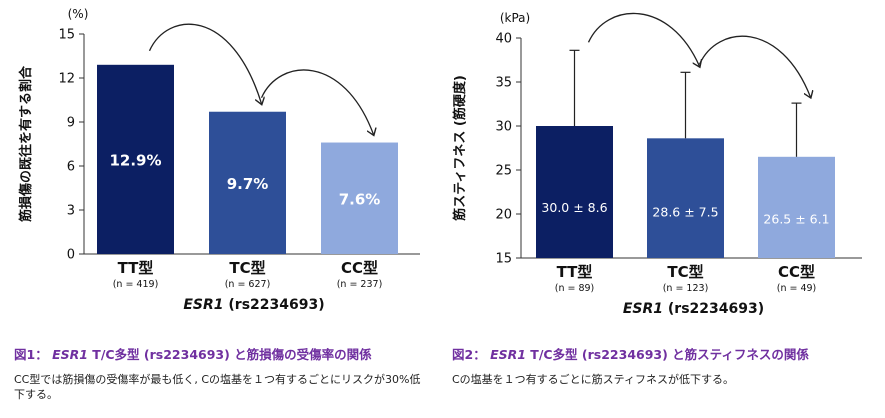 This screenshot has height=418, width=885. Describe the element at coordinates (33, 354) in the screenshot. I see `figure1-caption-prefix: 図1：` at that location.